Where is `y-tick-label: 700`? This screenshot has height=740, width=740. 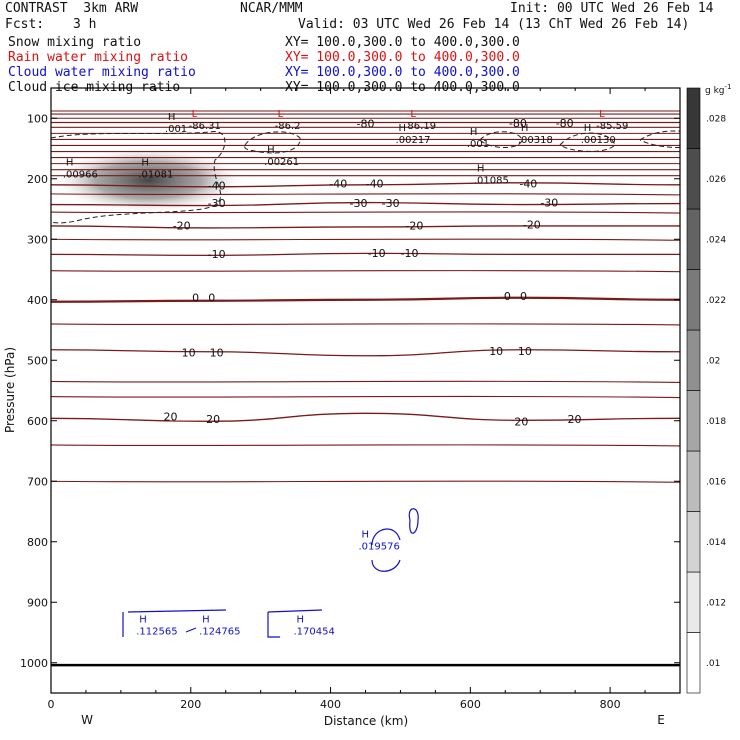 y-tick-label: 700 is located at coordinates (37, 481).